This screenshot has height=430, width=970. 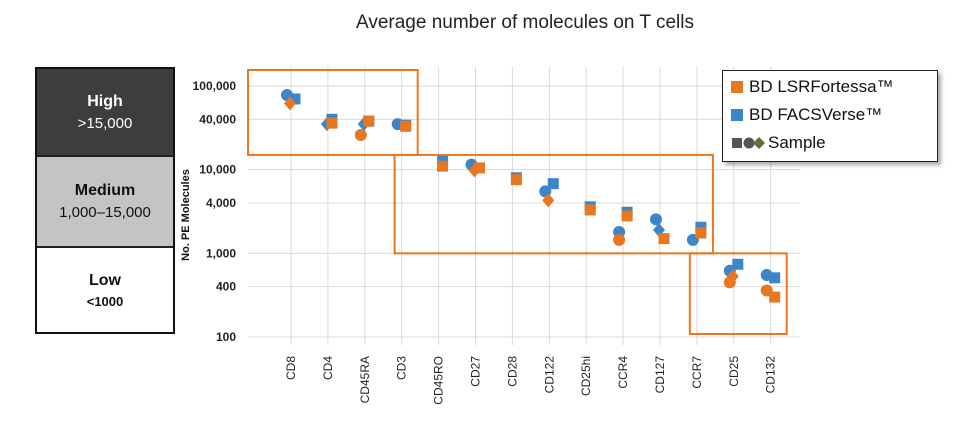 What do you see at coordinates (291, 368) in the screenshot?
I see `x-tick-label: CD8` at bounding box center [291, 368].